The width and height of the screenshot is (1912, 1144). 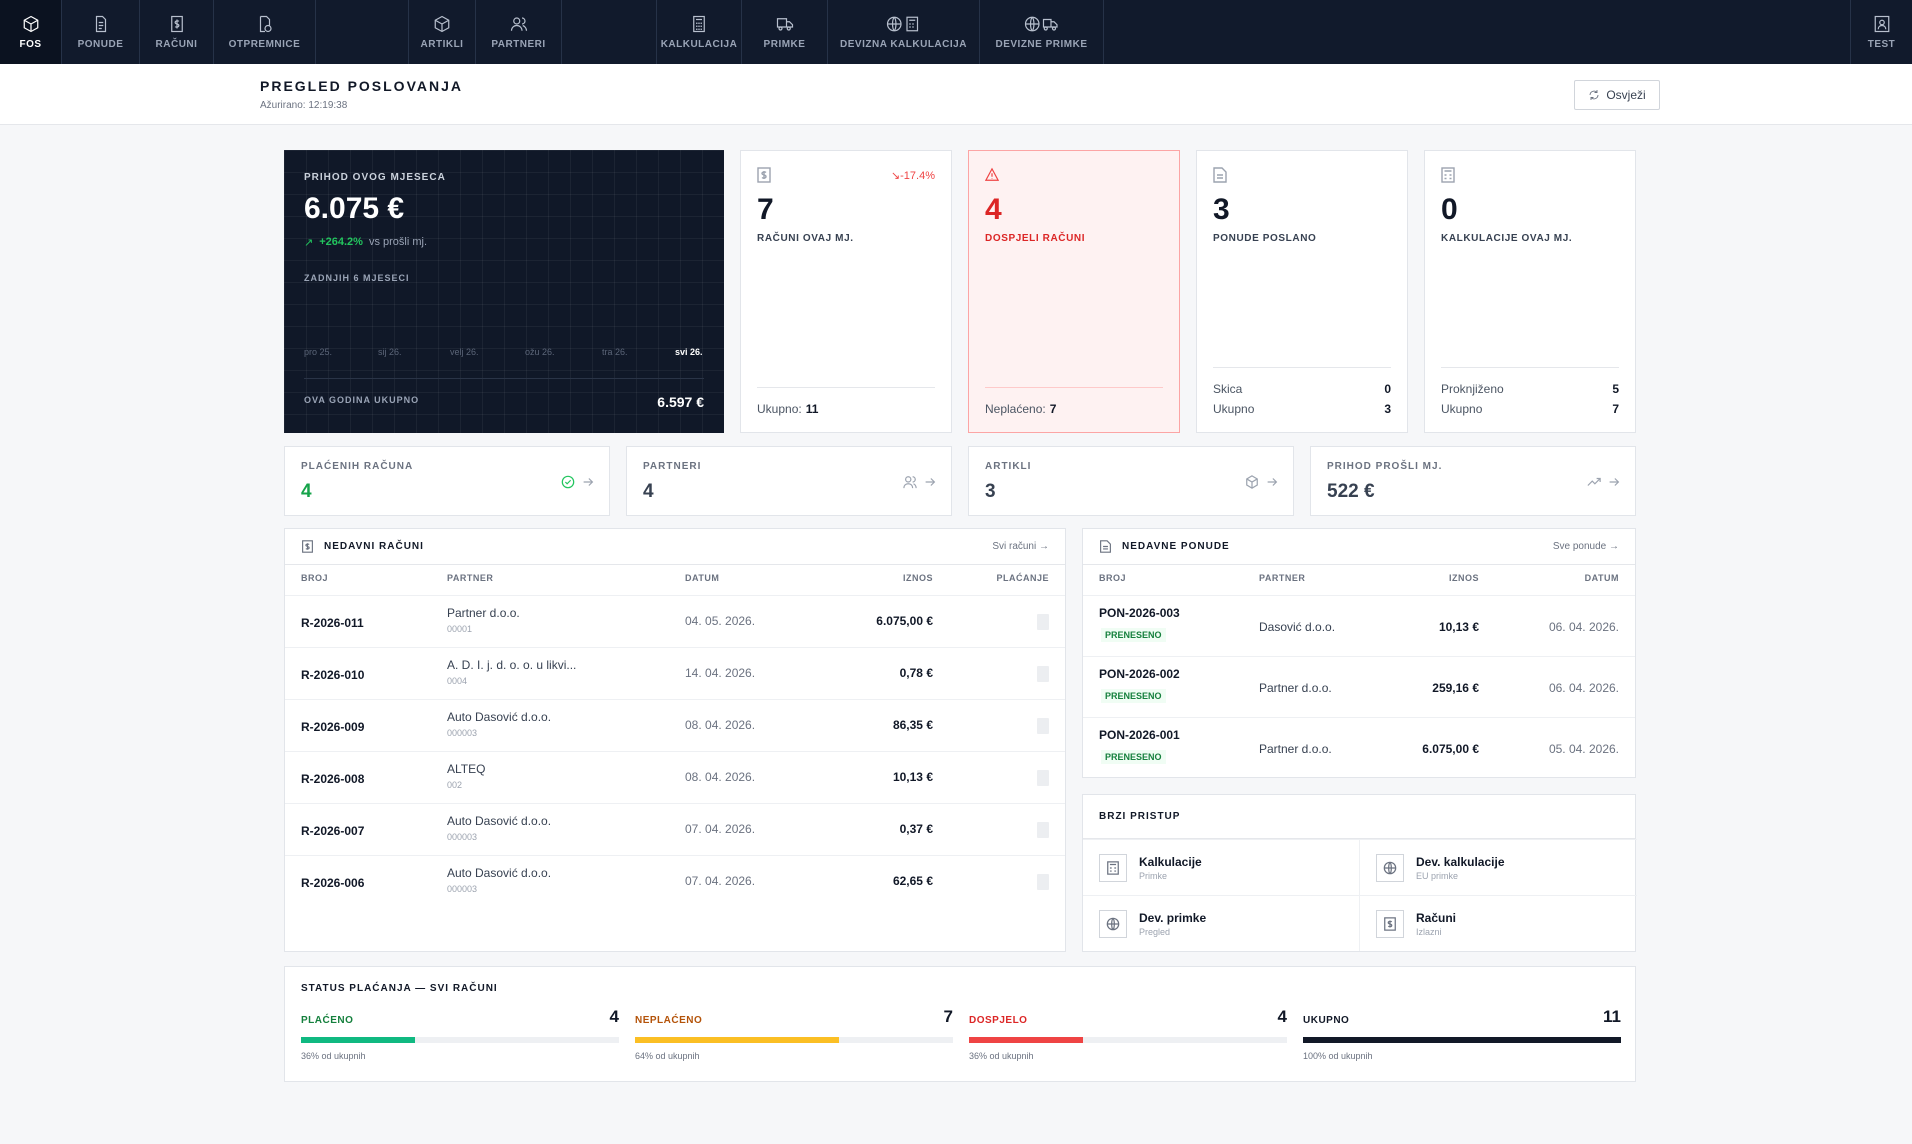 What do you see at coordinates (1265, 238) in the screenshot?
I see `stat-label: PONUDE POSLANO` at bounding box center [1265, 238].